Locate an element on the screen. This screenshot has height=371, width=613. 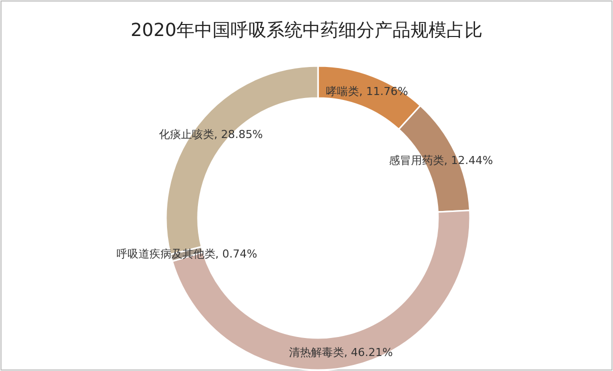
data-label: , 28.85% is located at coordinates (238, 135).